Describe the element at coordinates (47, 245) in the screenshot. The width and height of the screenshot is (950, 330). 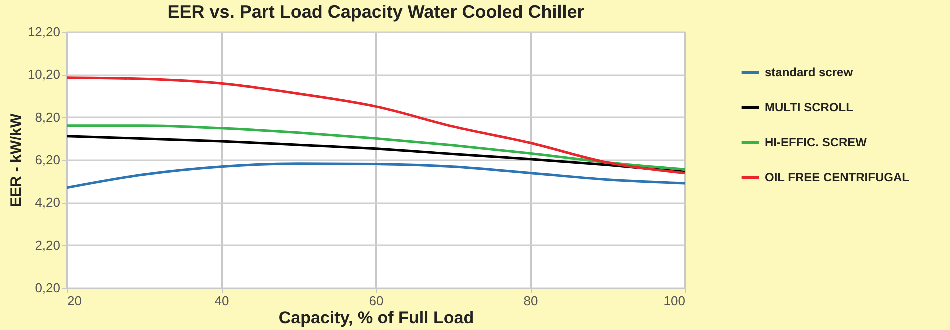
I see `y-tick-label: 2,20` at that location.